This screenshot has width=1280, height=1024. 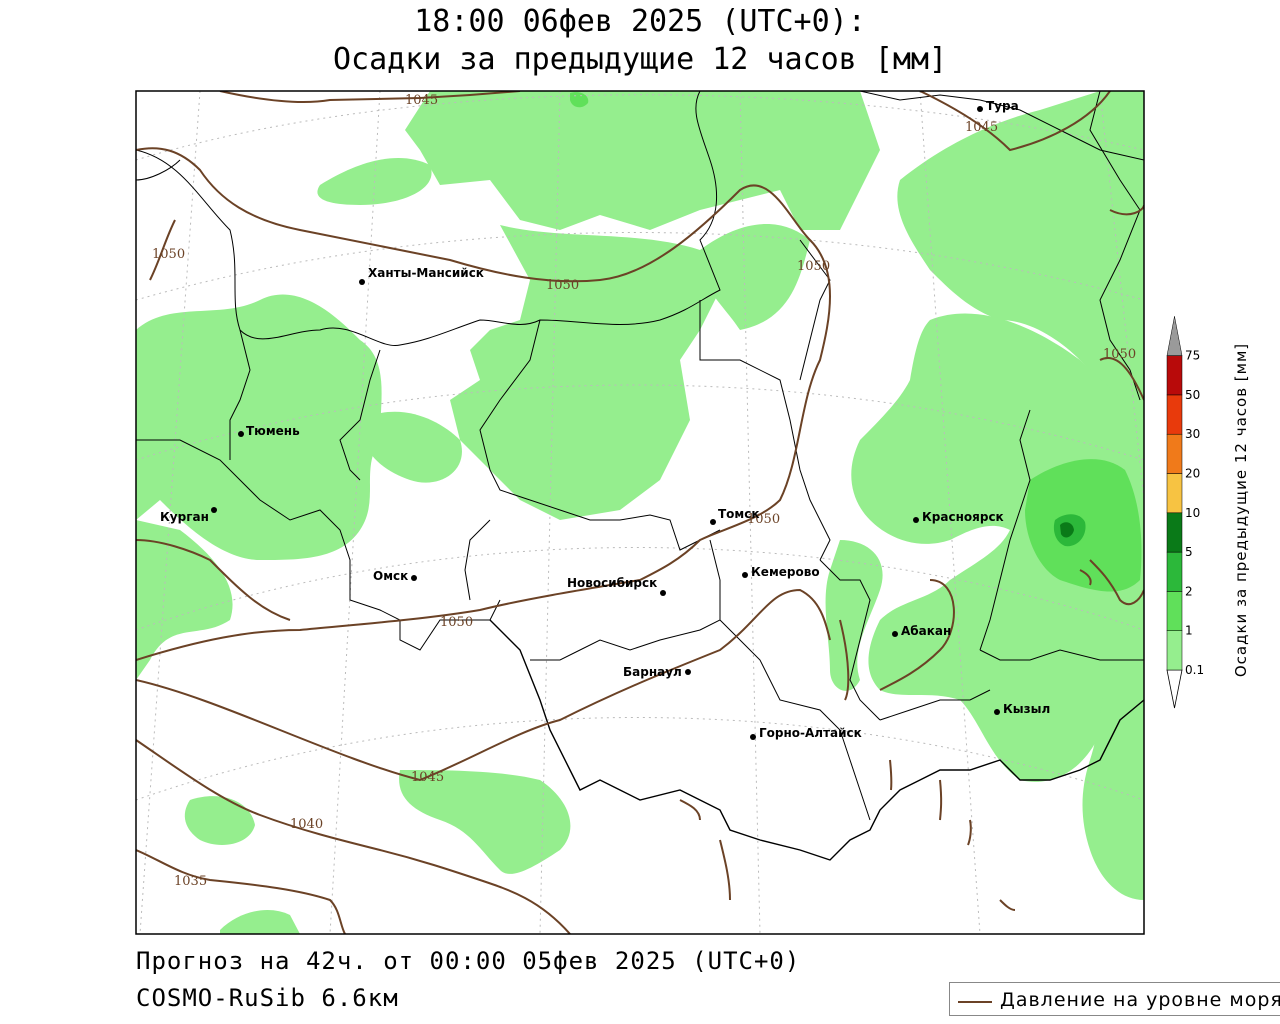 What do you see at coordinates (1174, 689) in the screenshot?
I see `colorbar-under-triangle` at bounding box center [1174, 689].